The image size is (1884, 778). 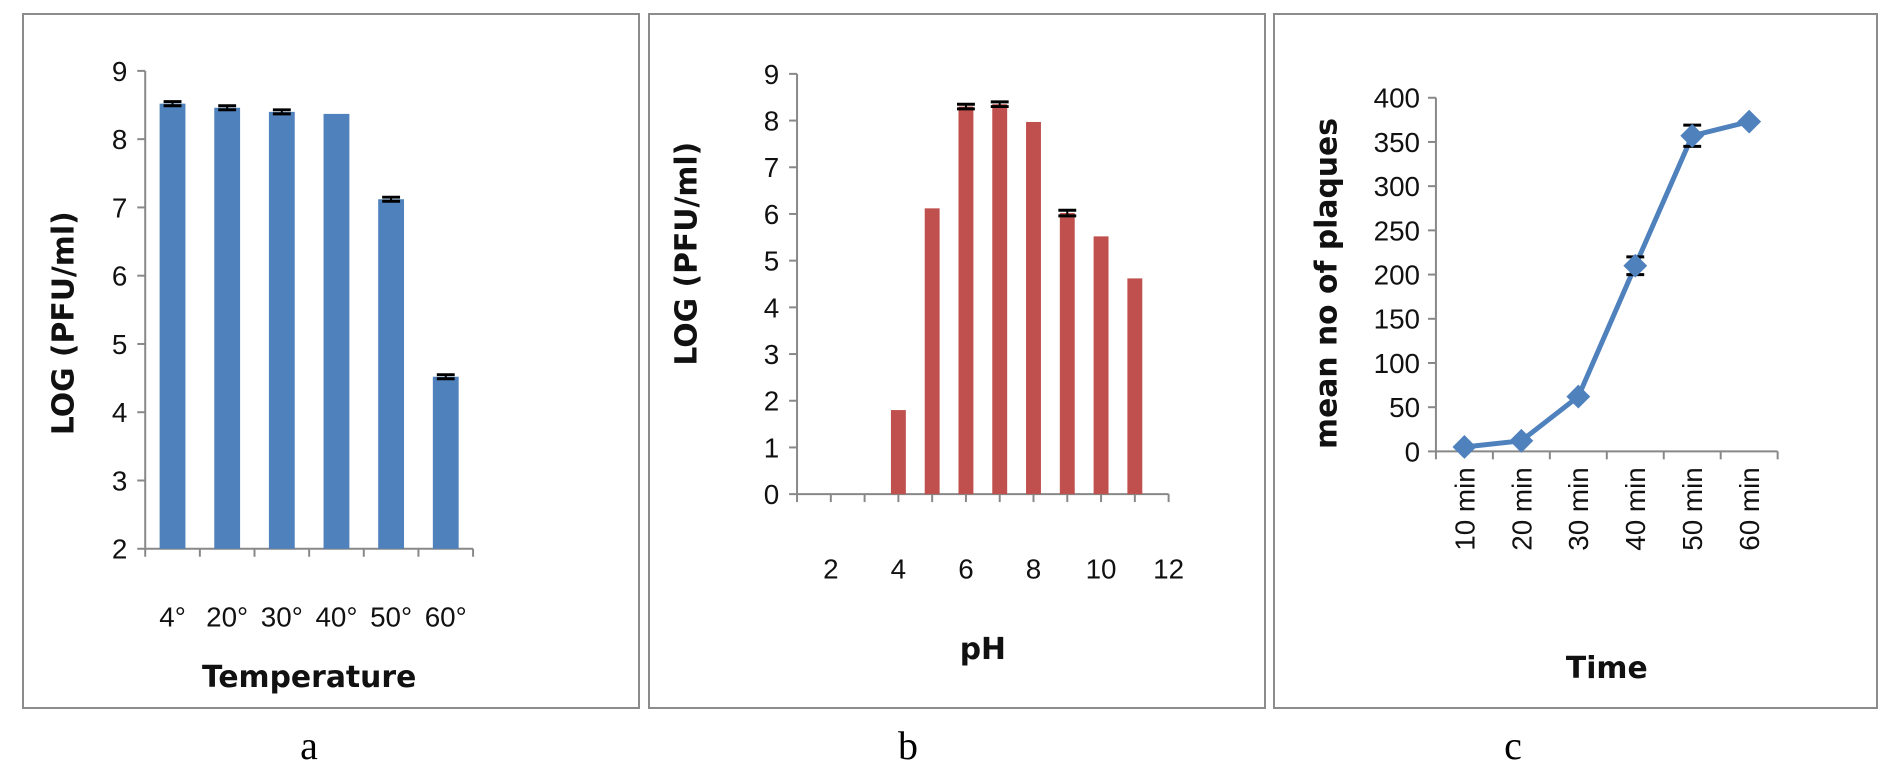 What do you see at coordinates (446, 616) in the screenshot?
I see `x-tick-label: 60°` at bounding box center [446, 616].